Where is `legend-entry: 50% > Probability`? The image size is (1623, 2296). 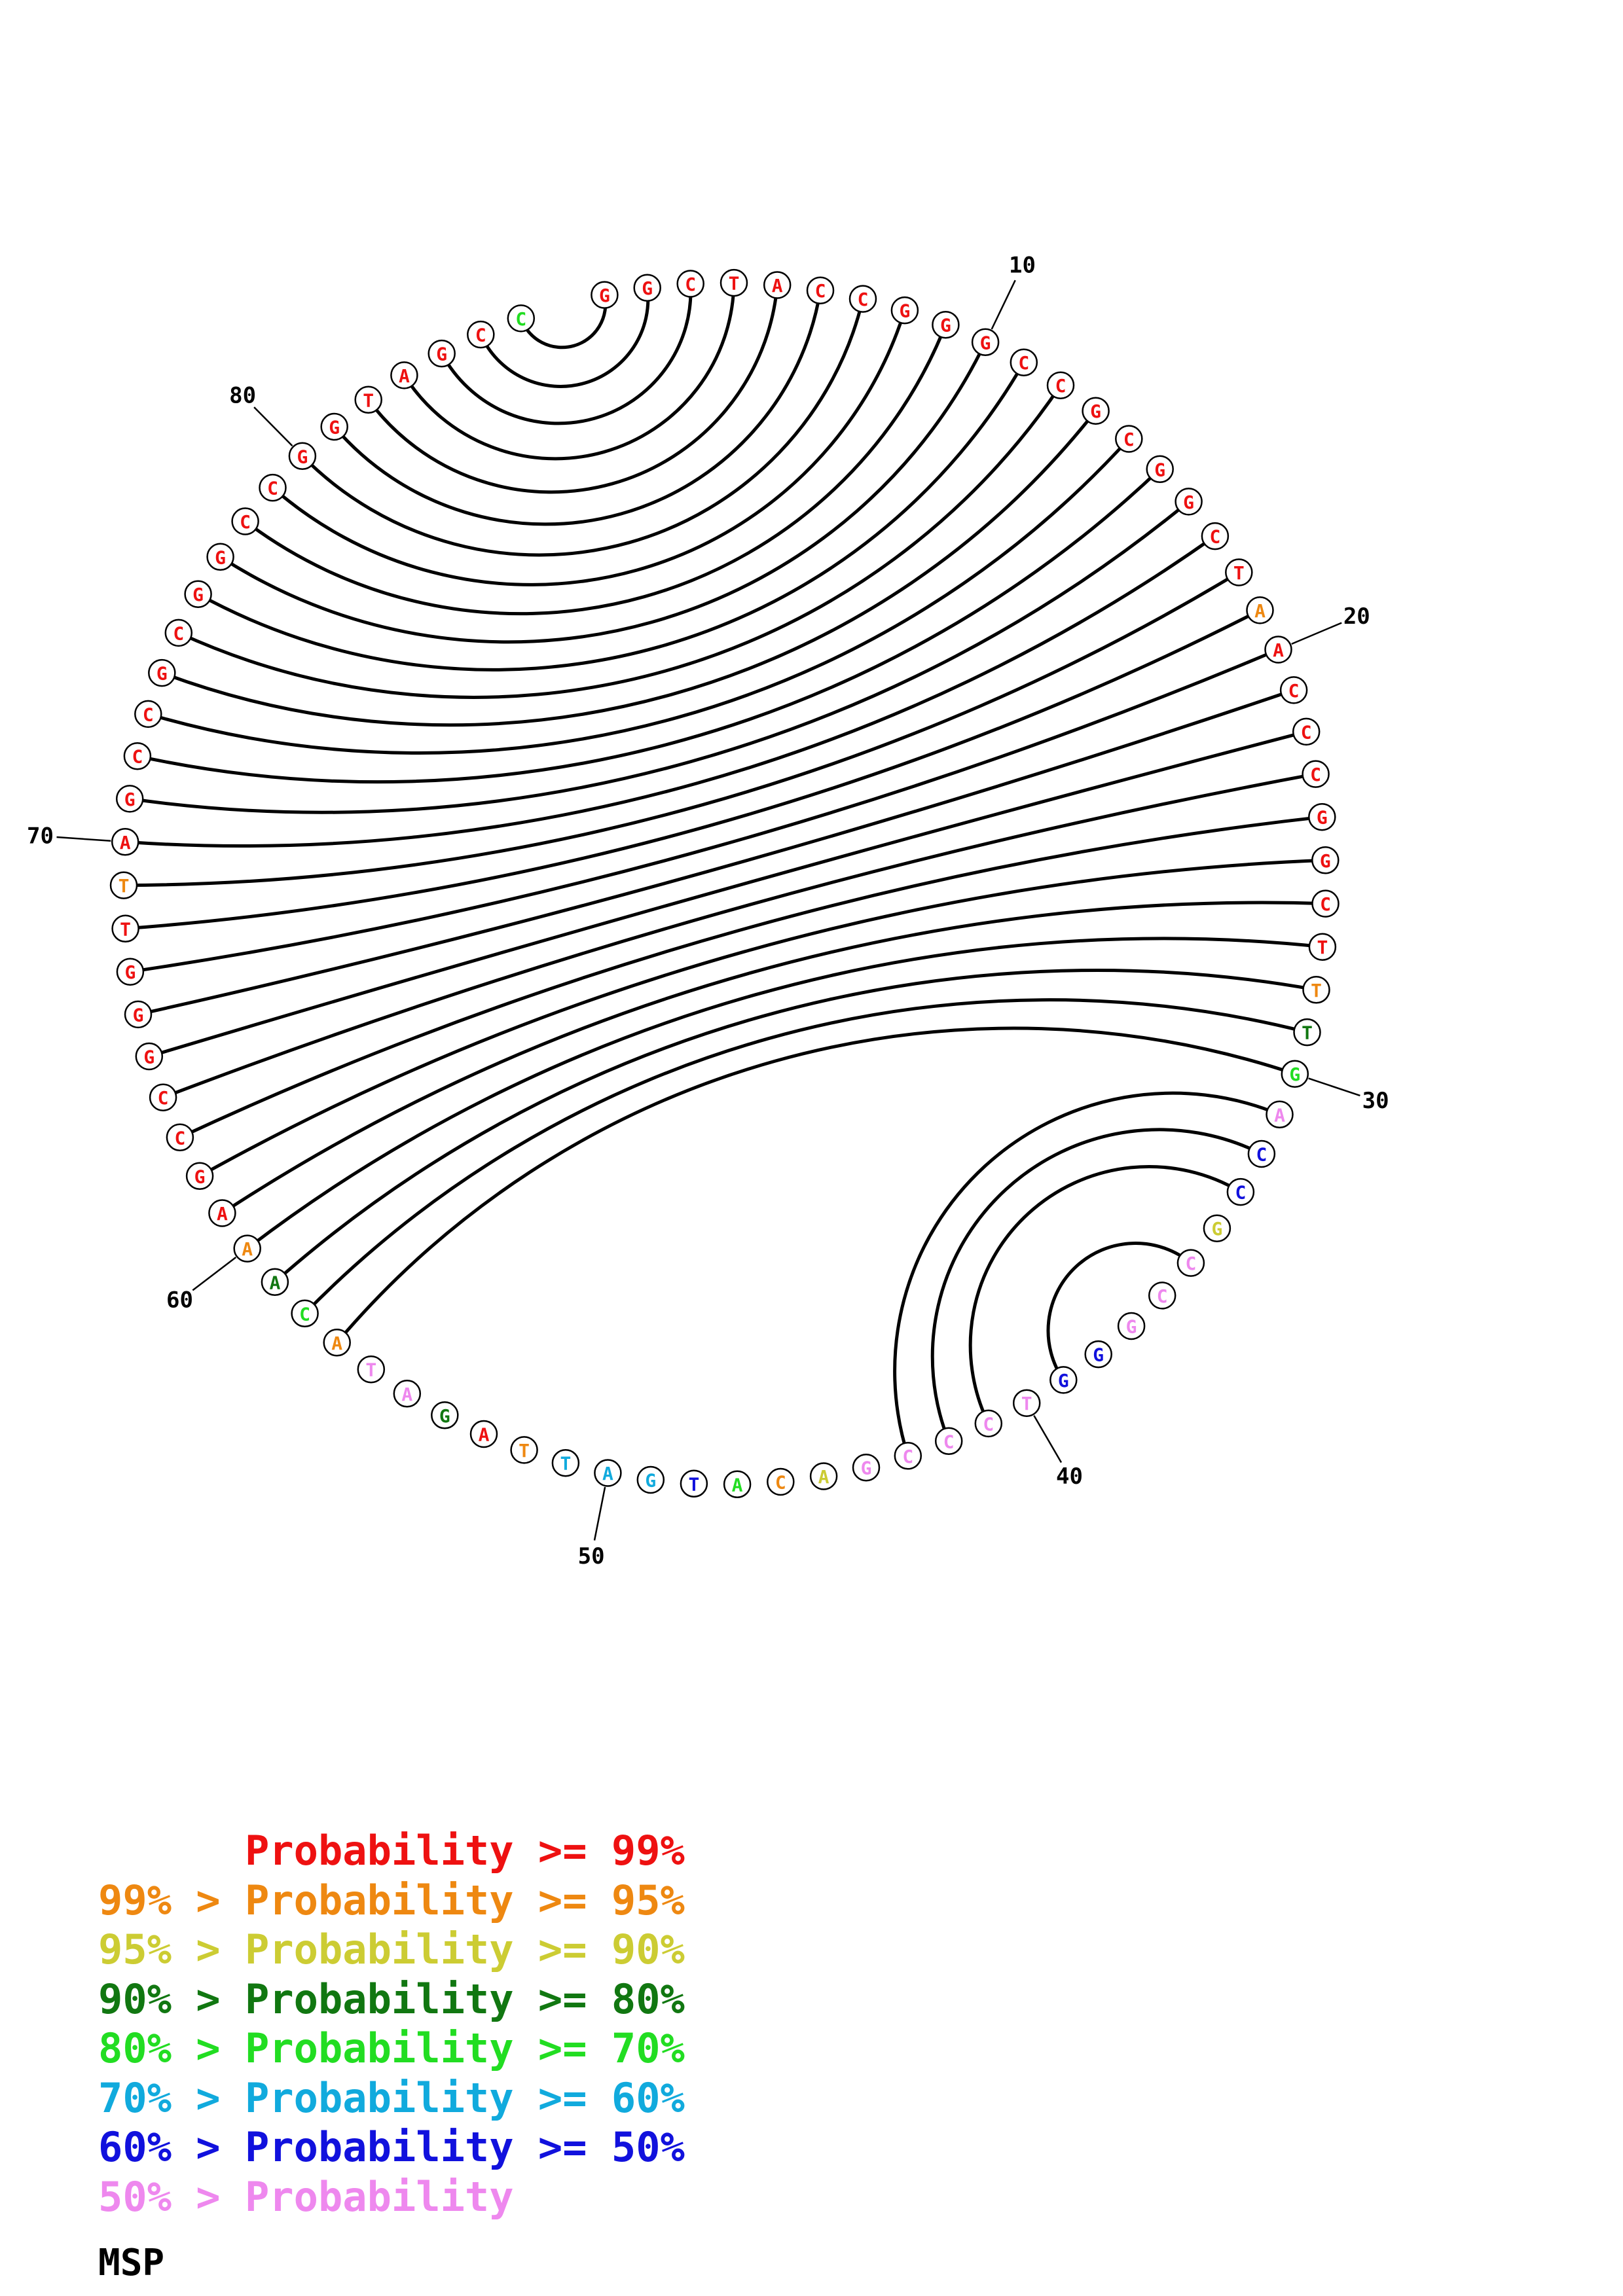 legend-entry: 50% > Probability is located at coordinates (306, 2196).